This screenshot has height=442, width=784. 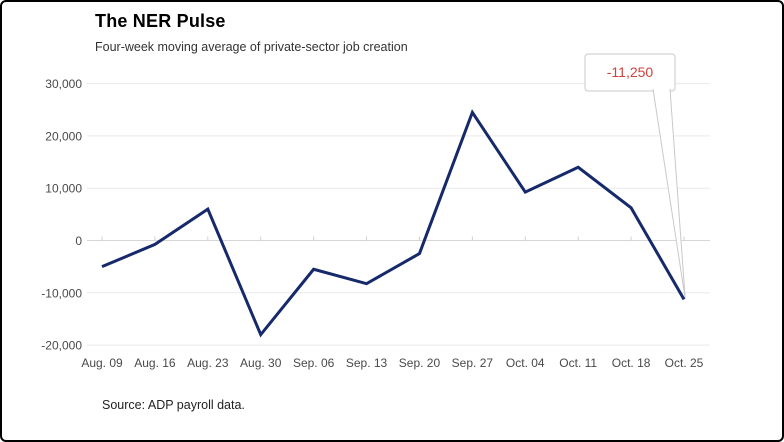 I want to click on x-tick-label: Aug. 30, so click(x=261, y=363).